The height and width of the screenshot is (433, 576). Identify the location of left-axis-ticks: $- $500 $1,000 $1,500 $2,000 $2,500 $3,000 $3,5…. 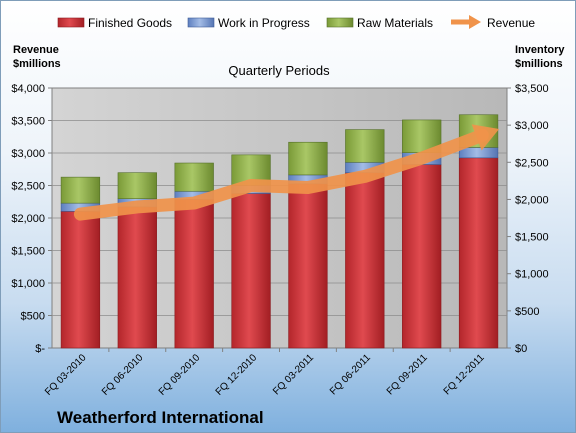
(31, 219).